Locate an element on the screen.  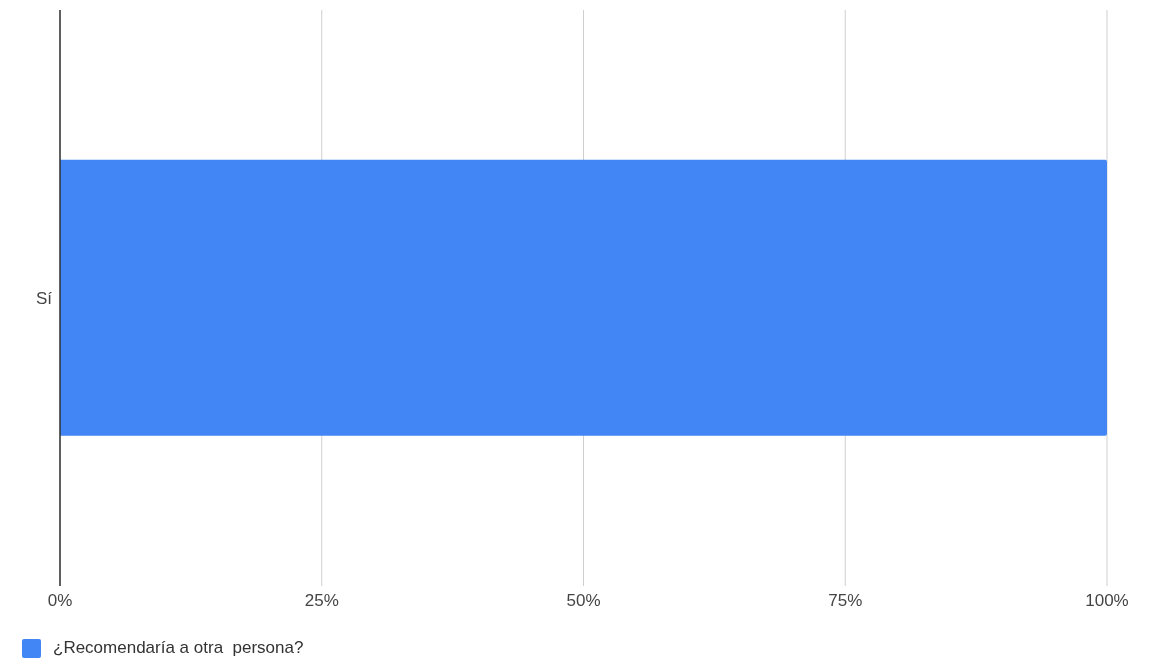
x-tick-label: 50% is located at coordinates (583, 601).